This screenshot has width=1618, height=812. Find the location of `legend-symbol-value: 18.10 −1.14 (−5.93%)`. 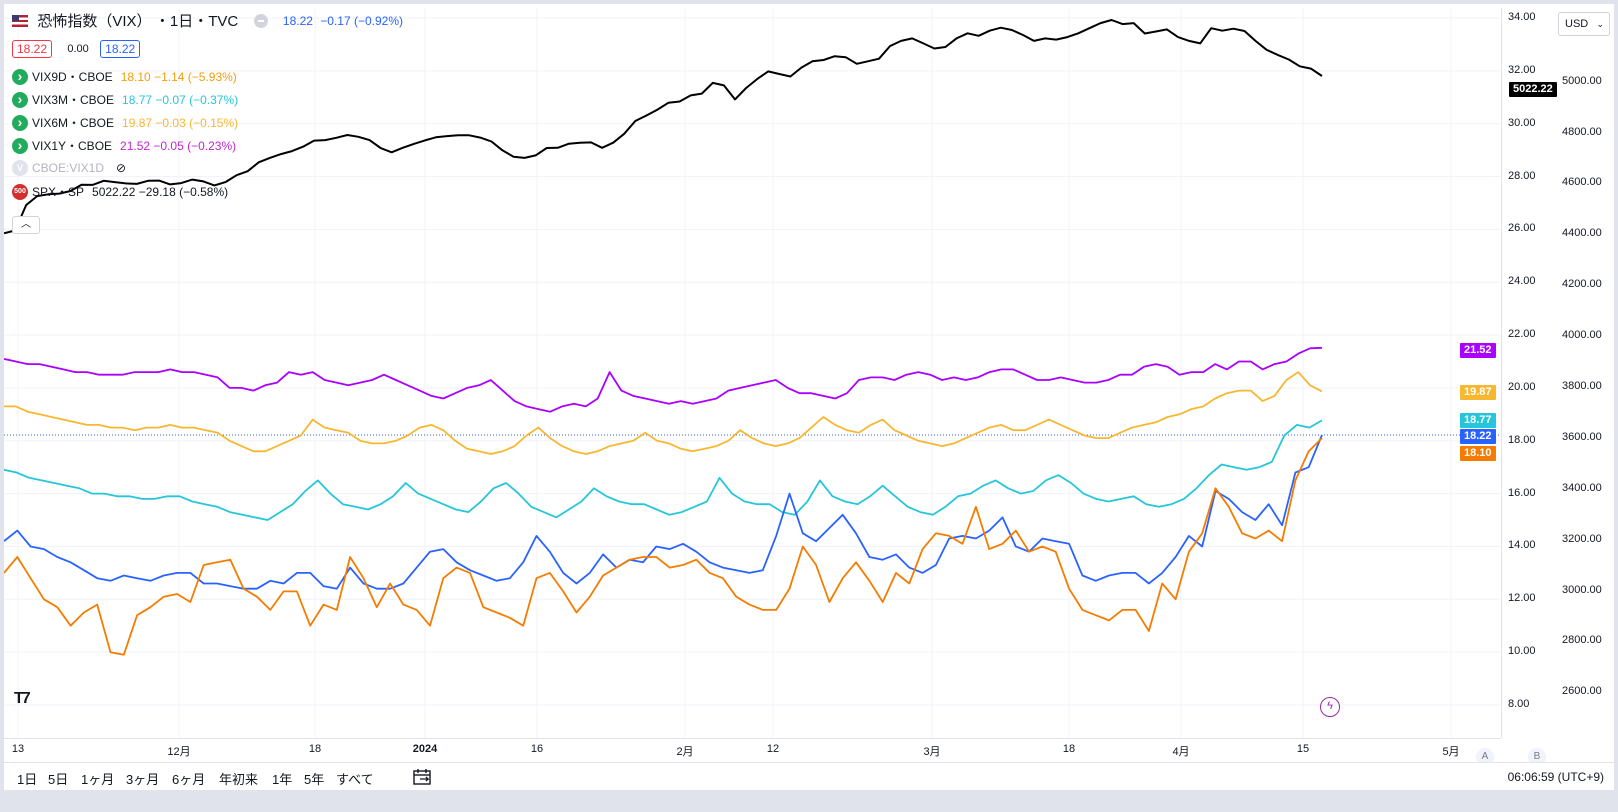

legend-symbol-value: 18.10 −1.14 (−5.93%) is located at coordinates (178, 76).